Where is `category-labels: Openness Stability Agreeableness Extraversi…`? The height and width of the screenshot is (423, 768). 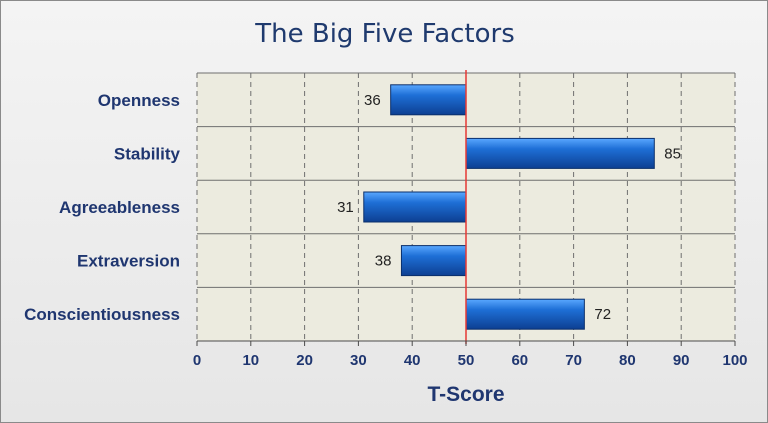 category-labels: Openness Stability Agreeableness Extraversi… is located at coordinates (102, 207).